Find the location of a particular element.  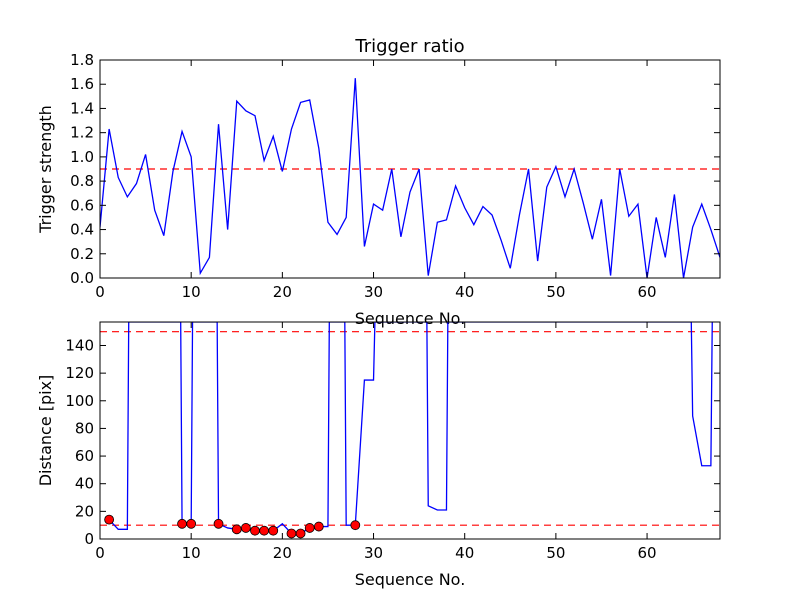

y-axis-label: Trigger strength is located at coordinates (45, 169).